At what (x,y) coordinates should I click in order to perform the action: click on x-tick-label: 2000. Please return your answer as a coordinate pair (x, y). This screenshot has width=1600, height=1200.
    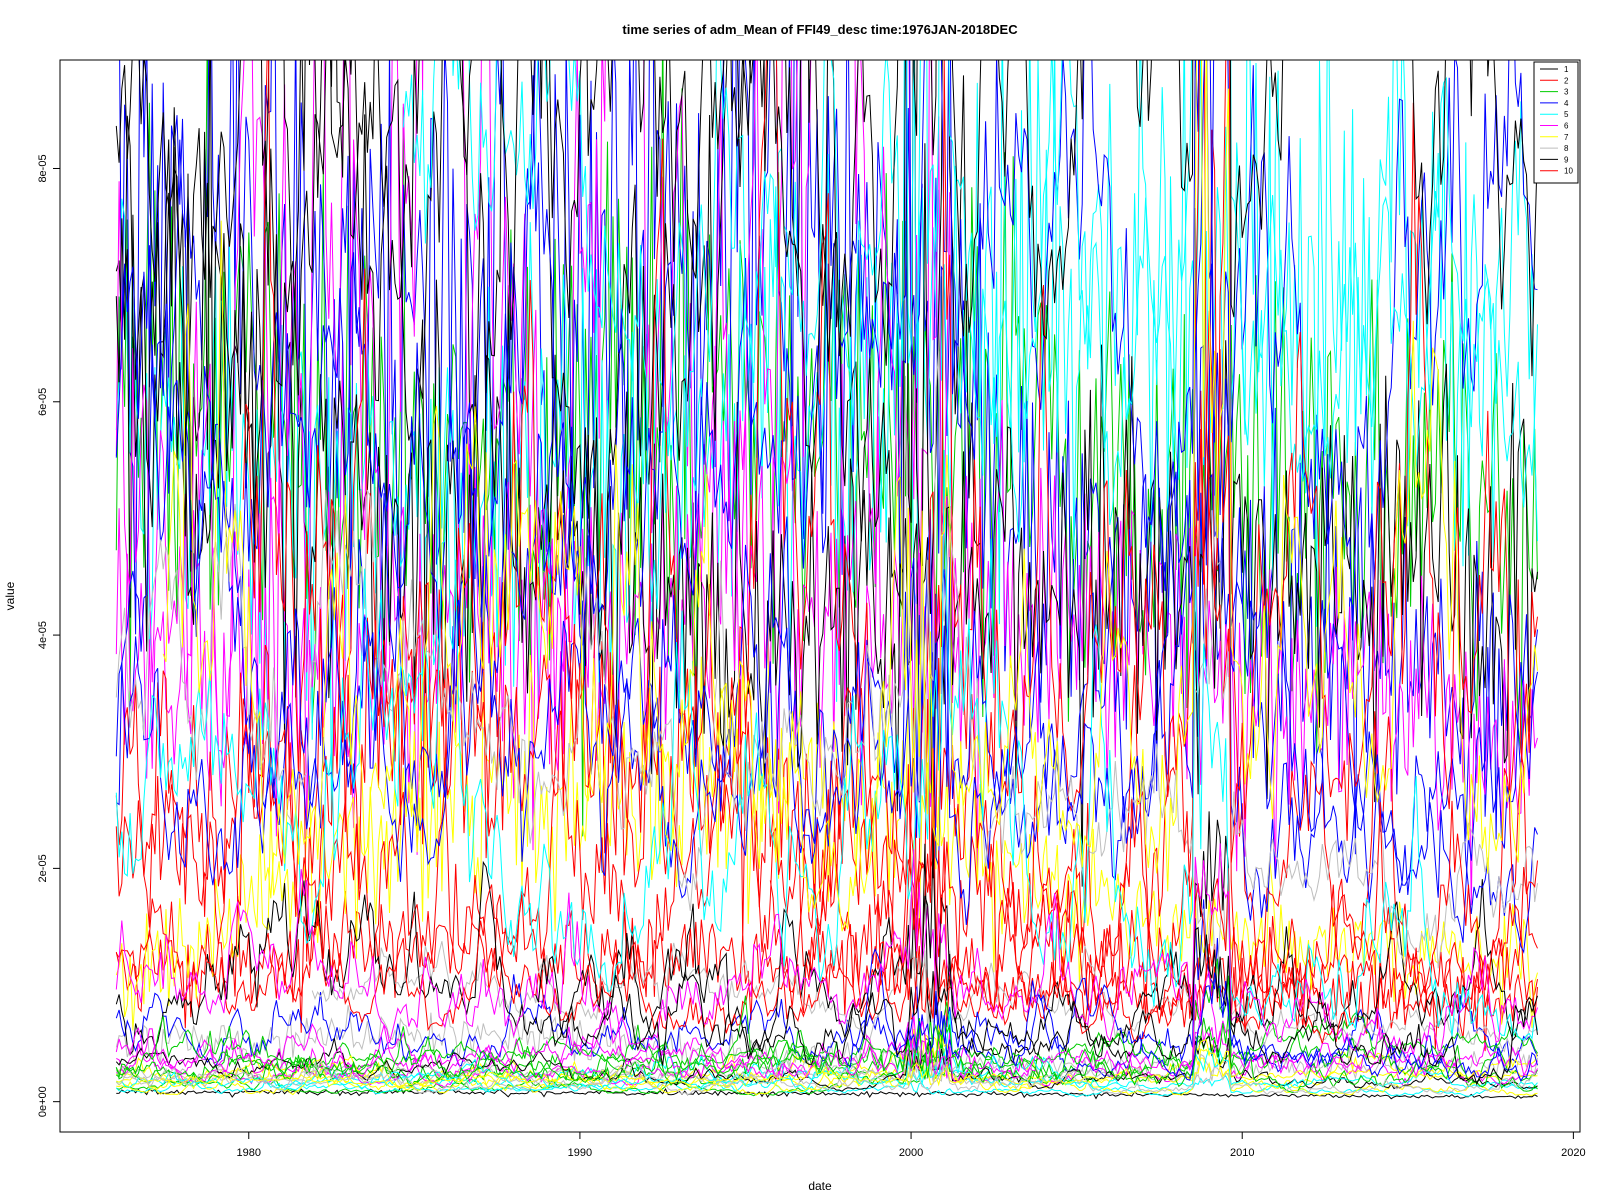
    Looking at the image, I should click on (911, 1153).